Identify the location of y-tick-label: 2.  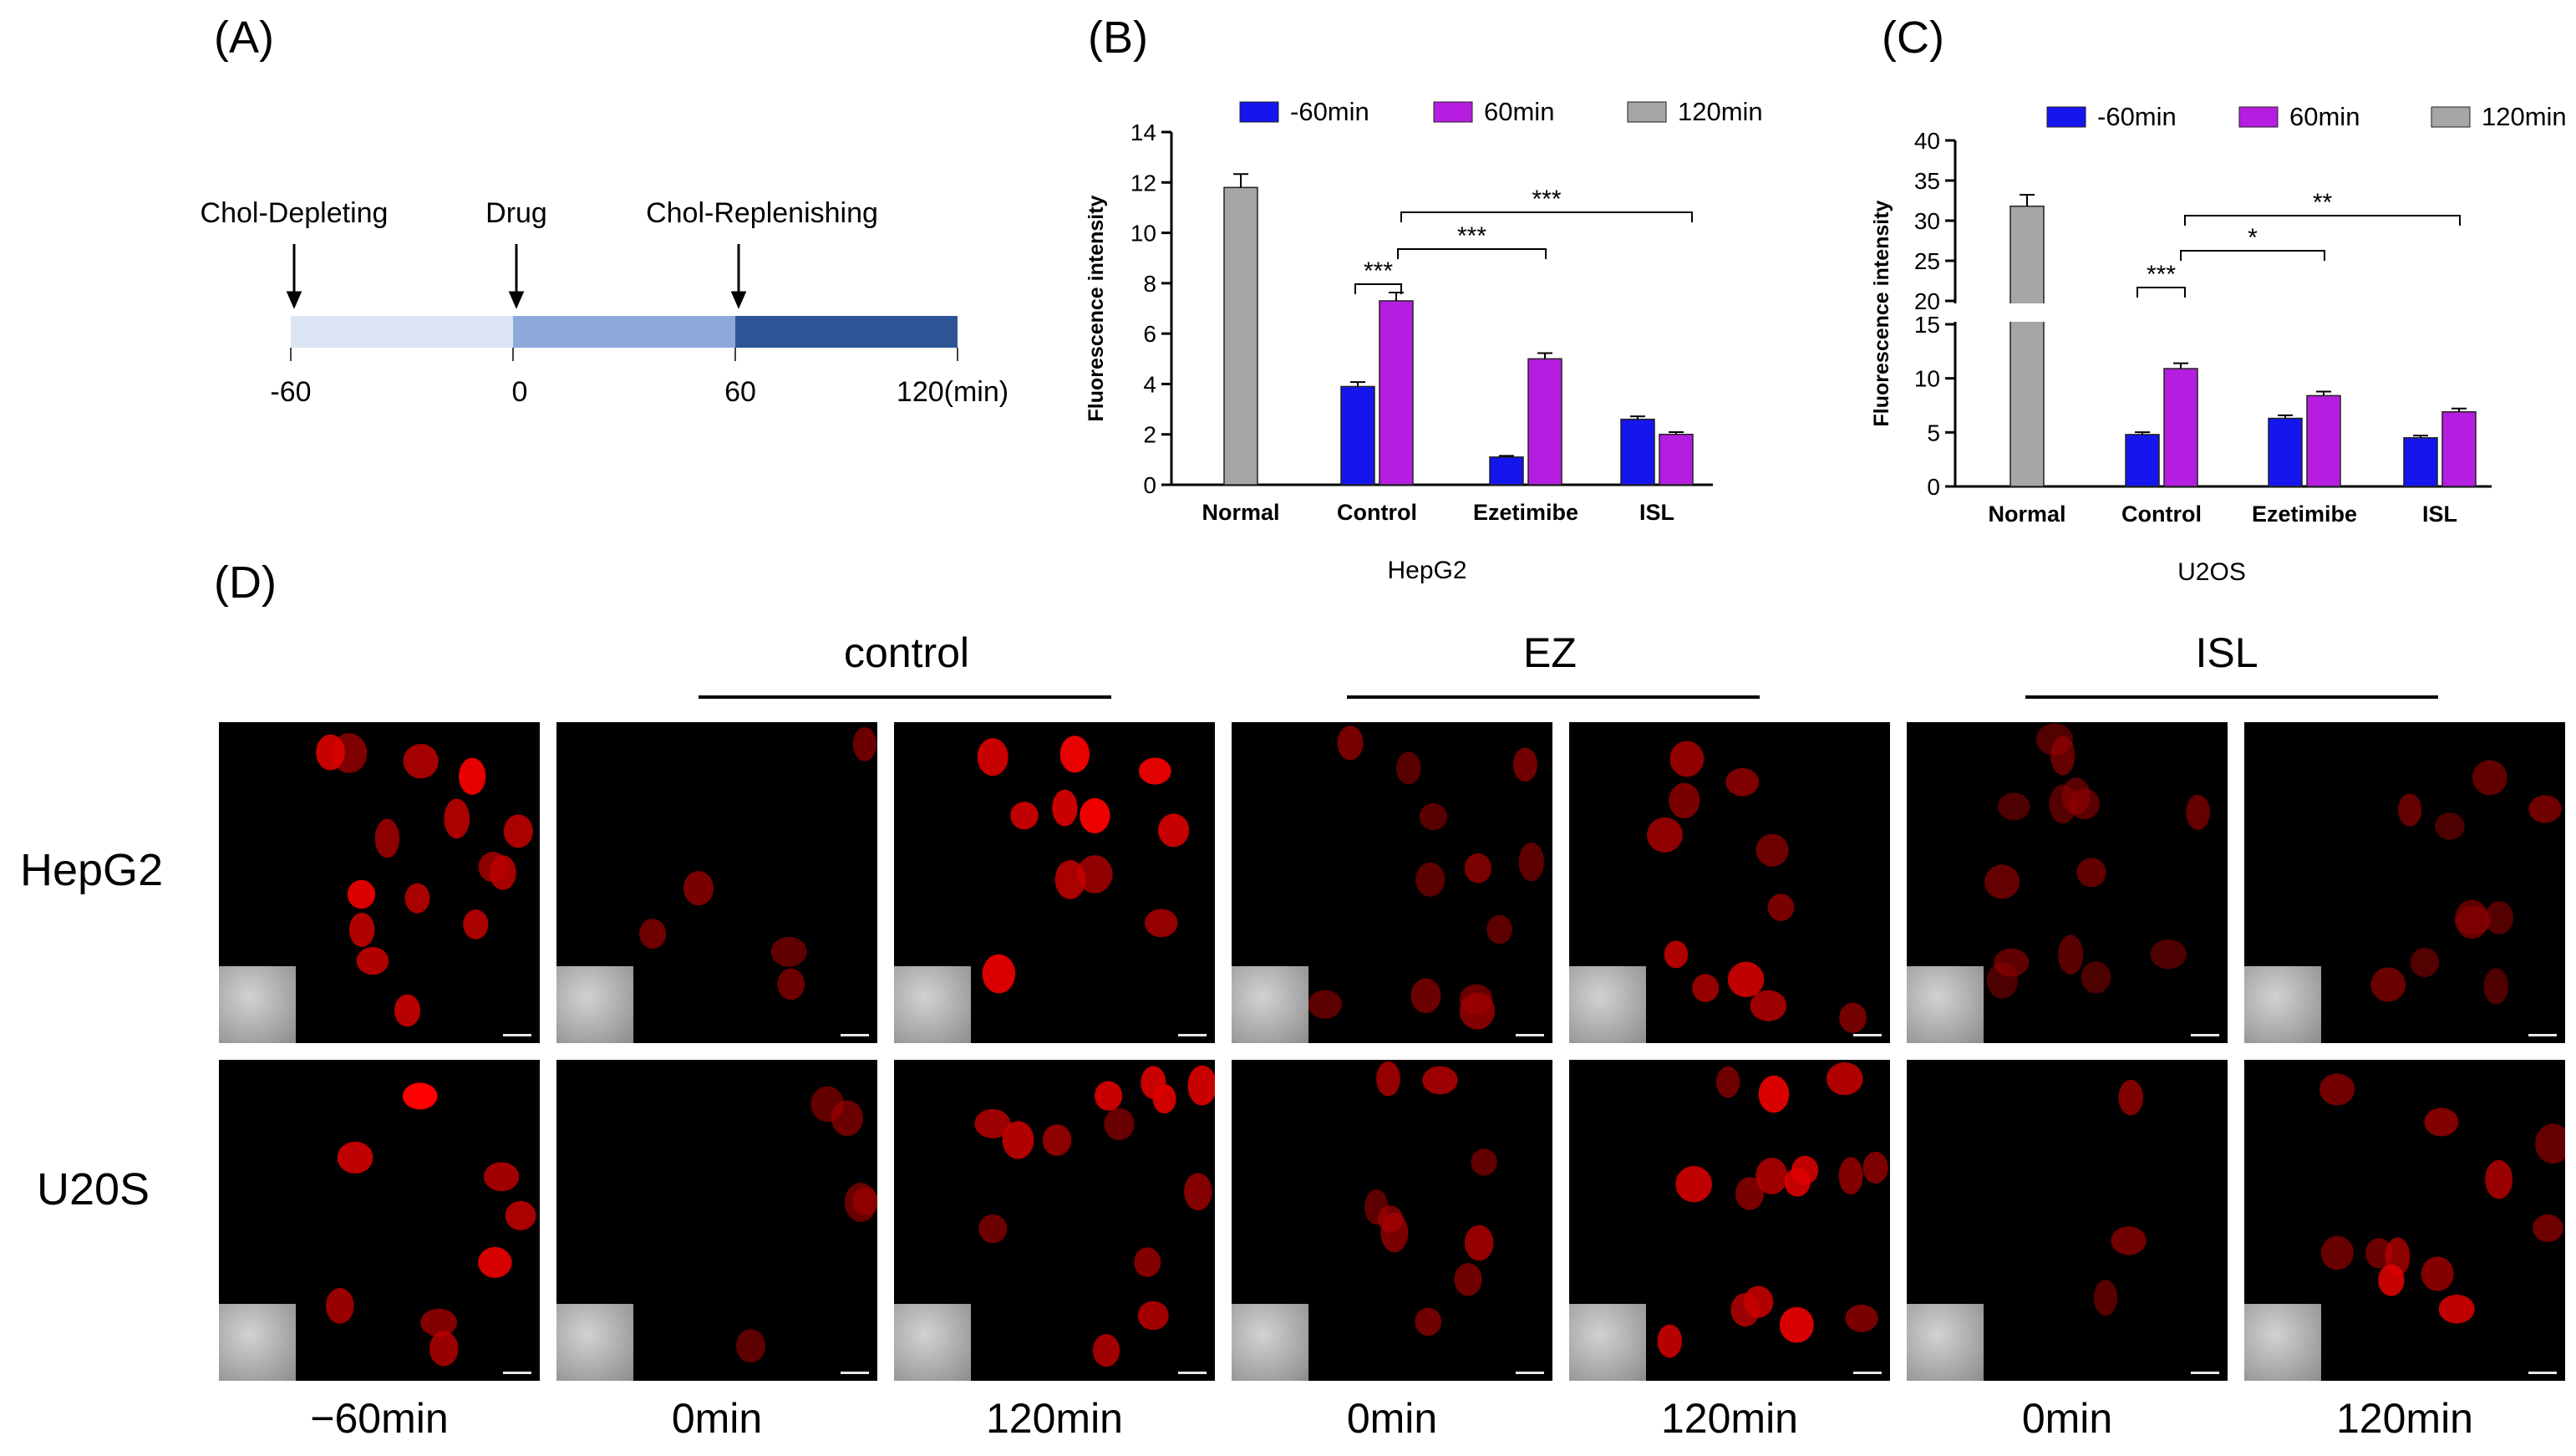
(1149, 435).